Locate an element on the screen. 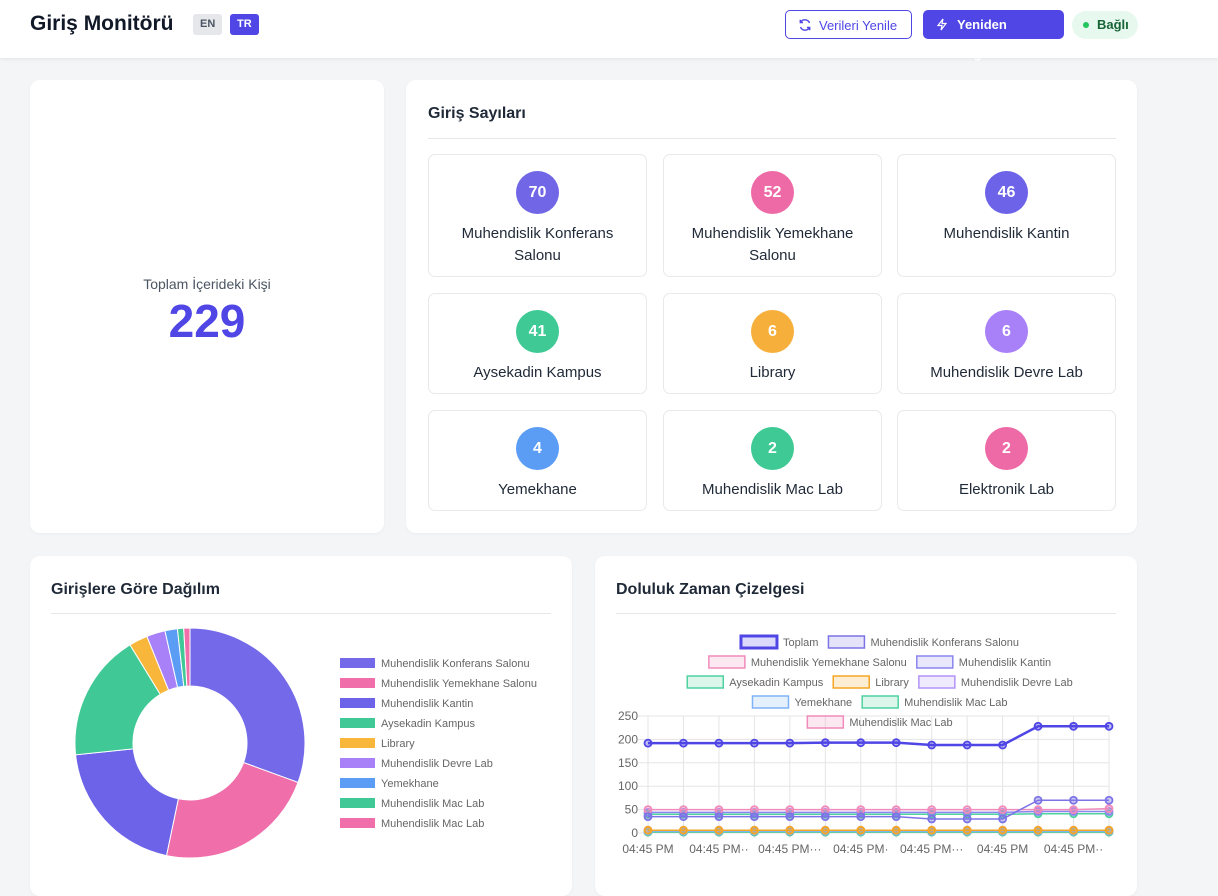  y-tick-label: 0 is located at coordinates (634, 833).